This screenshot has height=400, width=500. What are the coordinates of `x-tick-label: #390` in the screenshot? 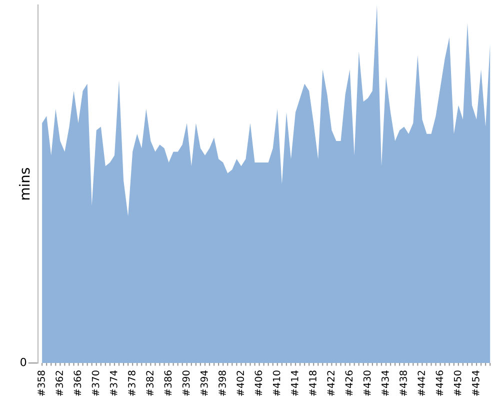 It's located at (186, 383).